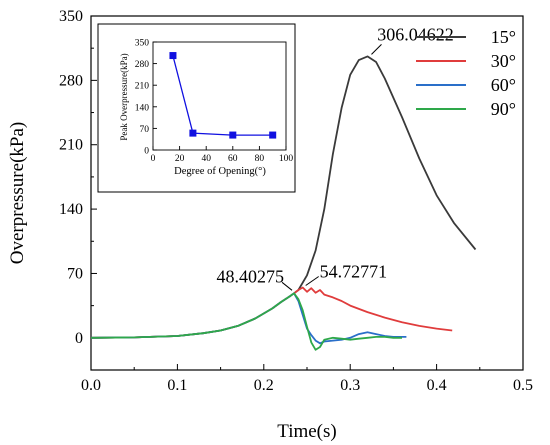  Describe the element at coordinates (503, 85) in the screenshot. I see `legend-label: 60°` at that location.